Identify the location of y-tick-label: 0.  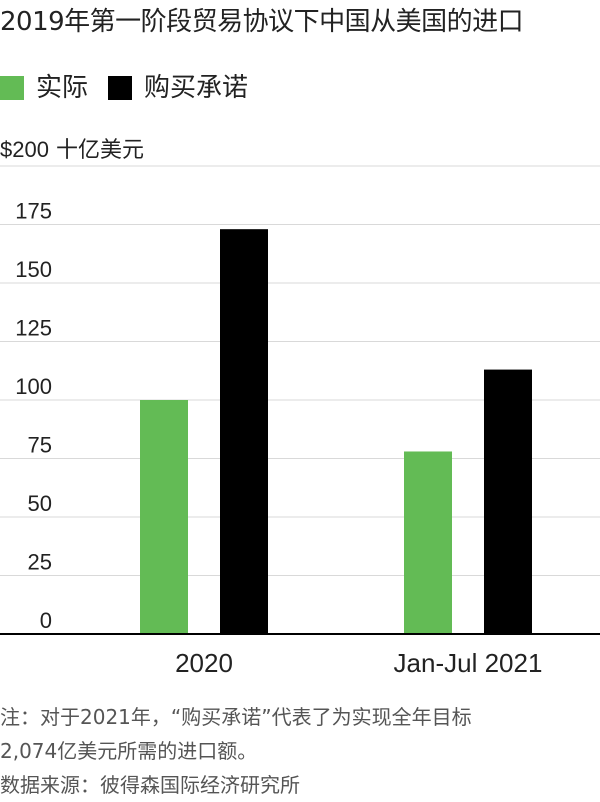
(46, 620).